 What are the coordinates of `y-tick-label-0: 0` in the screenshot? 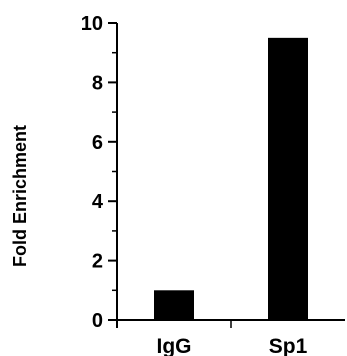 It's located at (97, 321).